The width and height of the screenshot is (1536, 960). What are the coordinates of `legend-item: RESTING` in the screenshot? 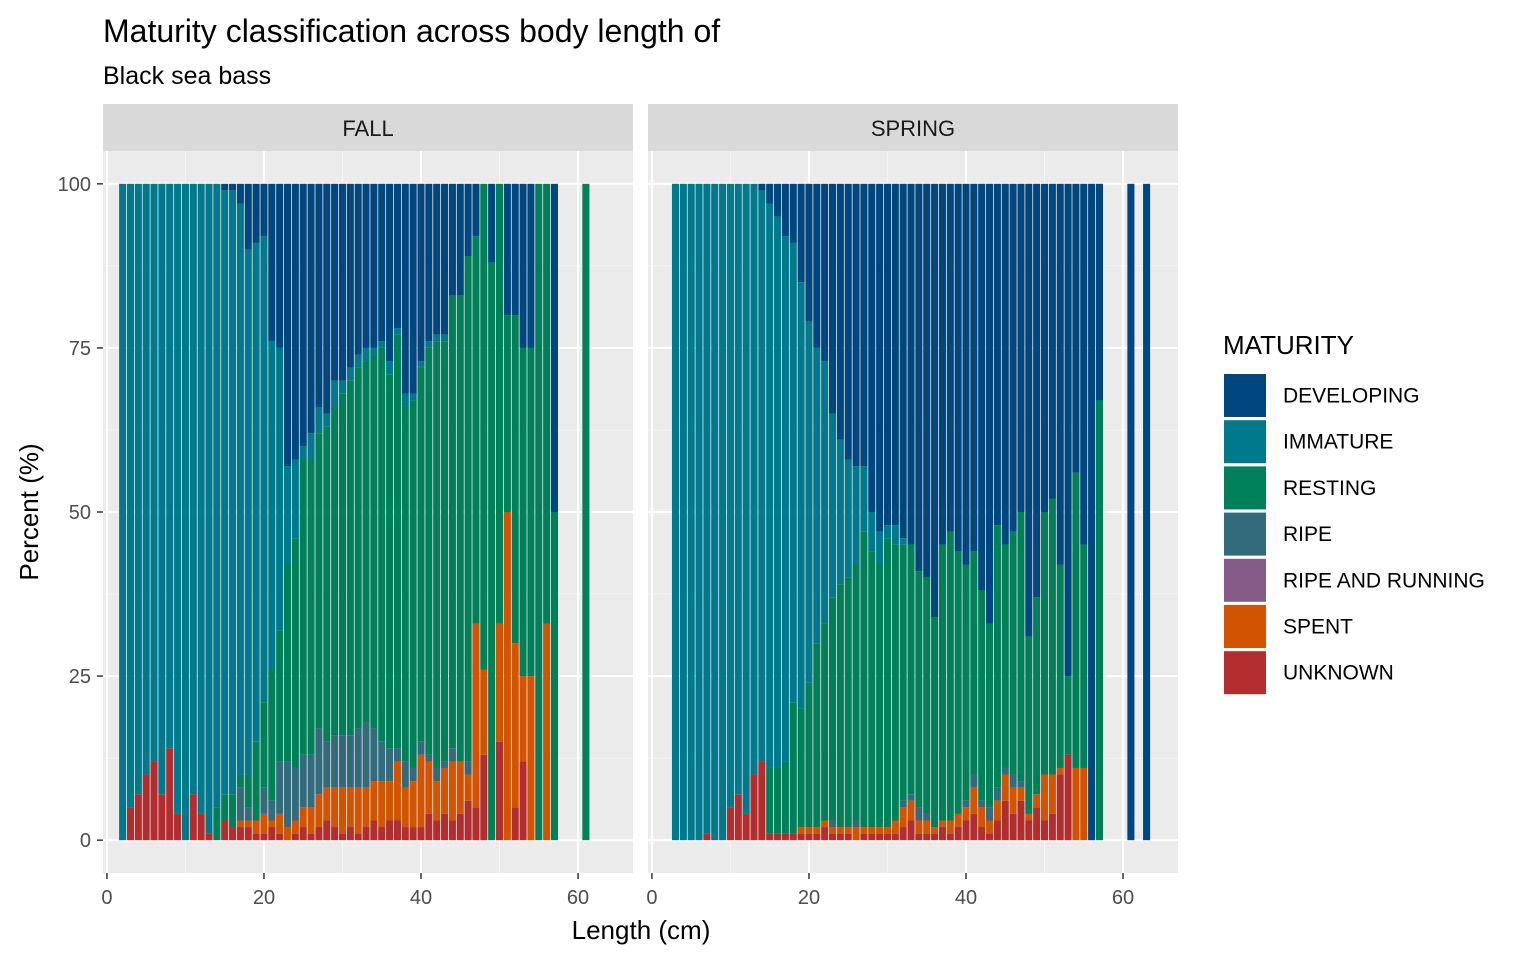 It's located at (1300, 488).